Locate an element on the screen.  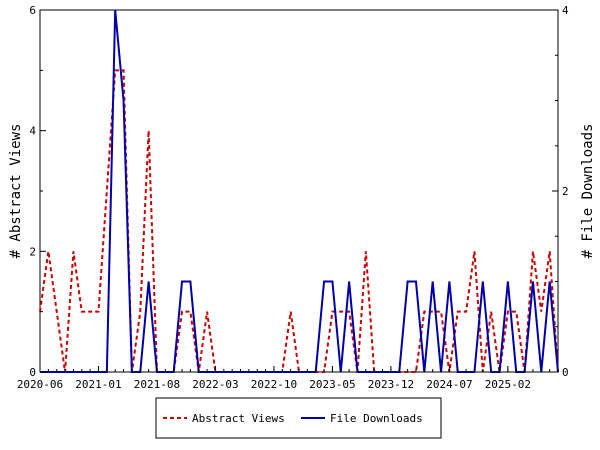
x-tick-label: 2022-10 is located at coordinates (274, 384).